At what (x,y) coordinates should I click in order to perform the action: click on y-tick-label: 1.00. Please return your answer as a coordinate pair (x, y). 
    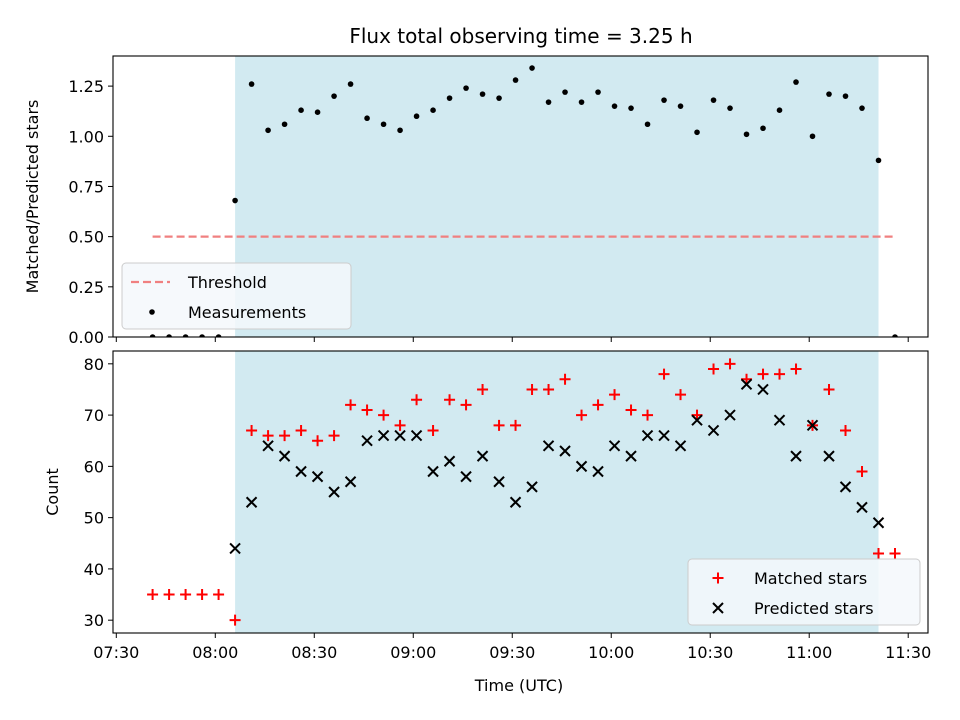
    Looking at the image, I should click on (86, 136).